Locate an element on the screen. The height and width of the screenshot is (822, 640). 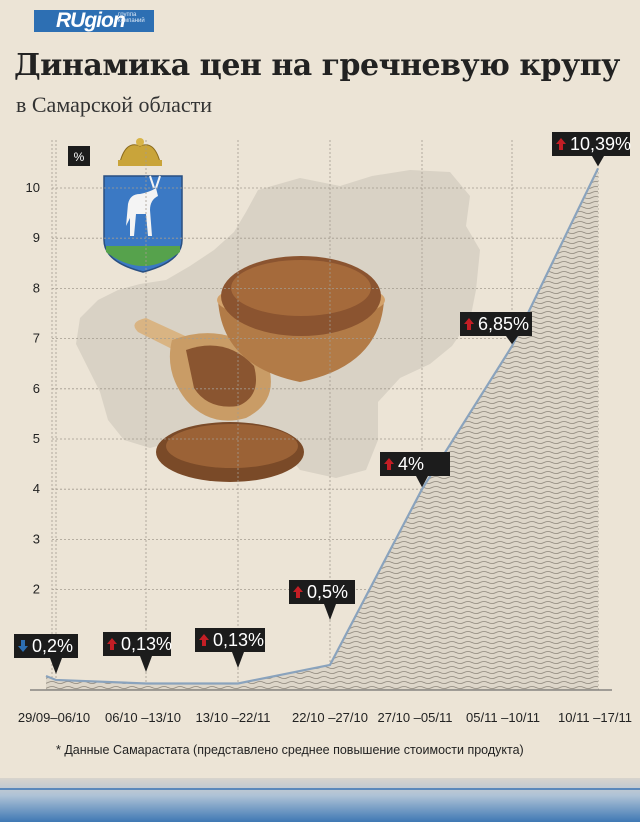
x-tick-label: 10/11 –17/11 is located at coordinates (595, 717).